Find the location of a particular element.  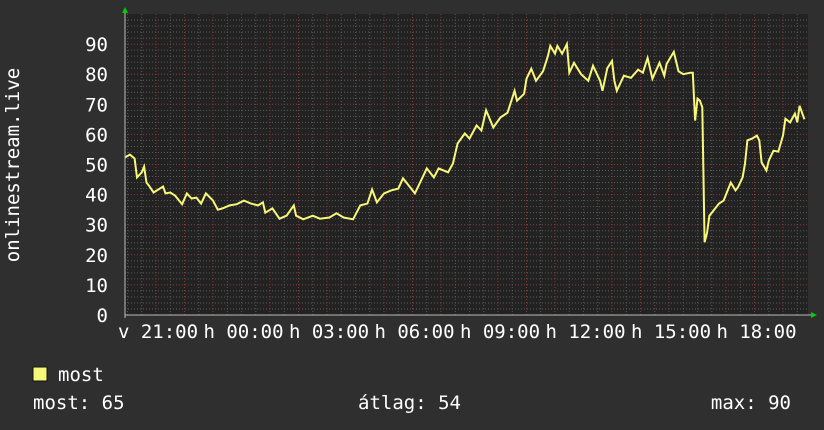

y-tick-label: 20 is located at coordinates (96, 256).